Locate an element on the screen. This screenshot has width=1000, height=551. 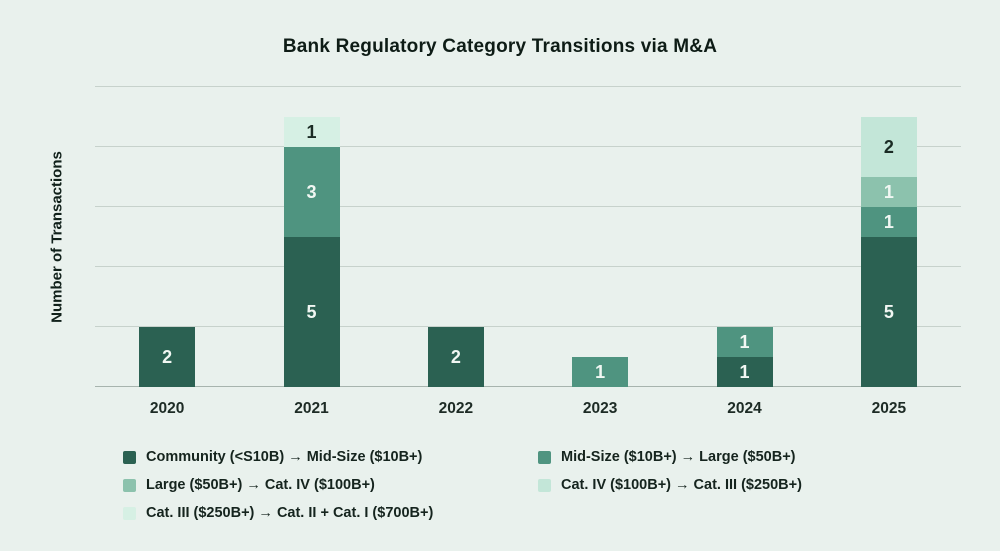
x-axis-line is located at coordinates (528, 386).